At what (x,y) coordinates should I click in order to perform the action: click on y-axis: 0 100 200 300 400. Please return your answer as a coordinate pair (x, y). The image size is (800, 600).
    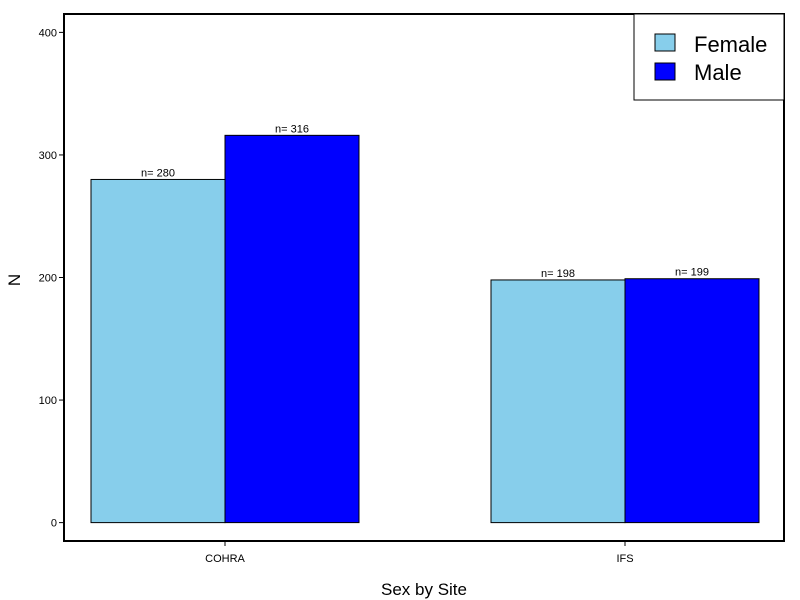
    Looking at the image, I should click on (51, 278).